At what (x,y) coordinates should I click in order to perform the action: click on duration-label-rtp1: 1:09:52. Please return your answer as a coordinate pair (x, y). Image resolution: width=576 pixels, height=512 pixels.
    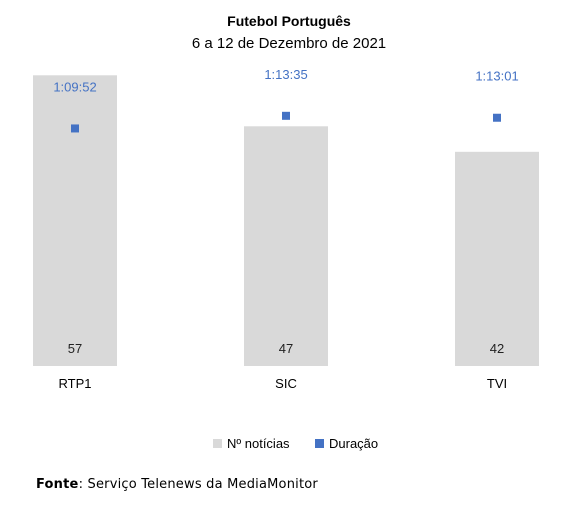
    Looking at the image, I should click on (74, 86).